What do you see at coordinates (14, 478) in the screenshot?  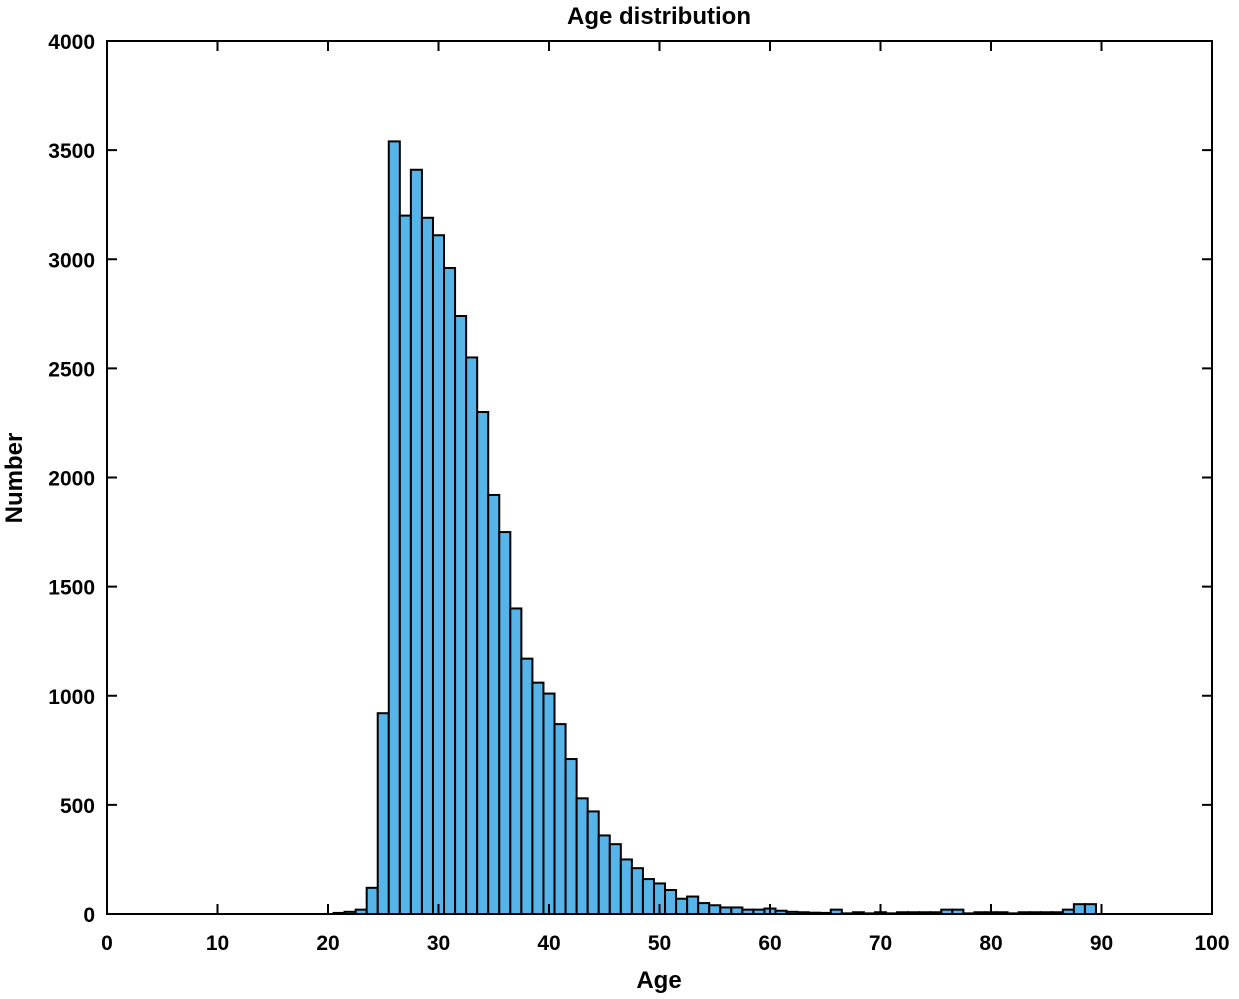 I see `y-axis-label: Number` at bounding box center [14, 478].